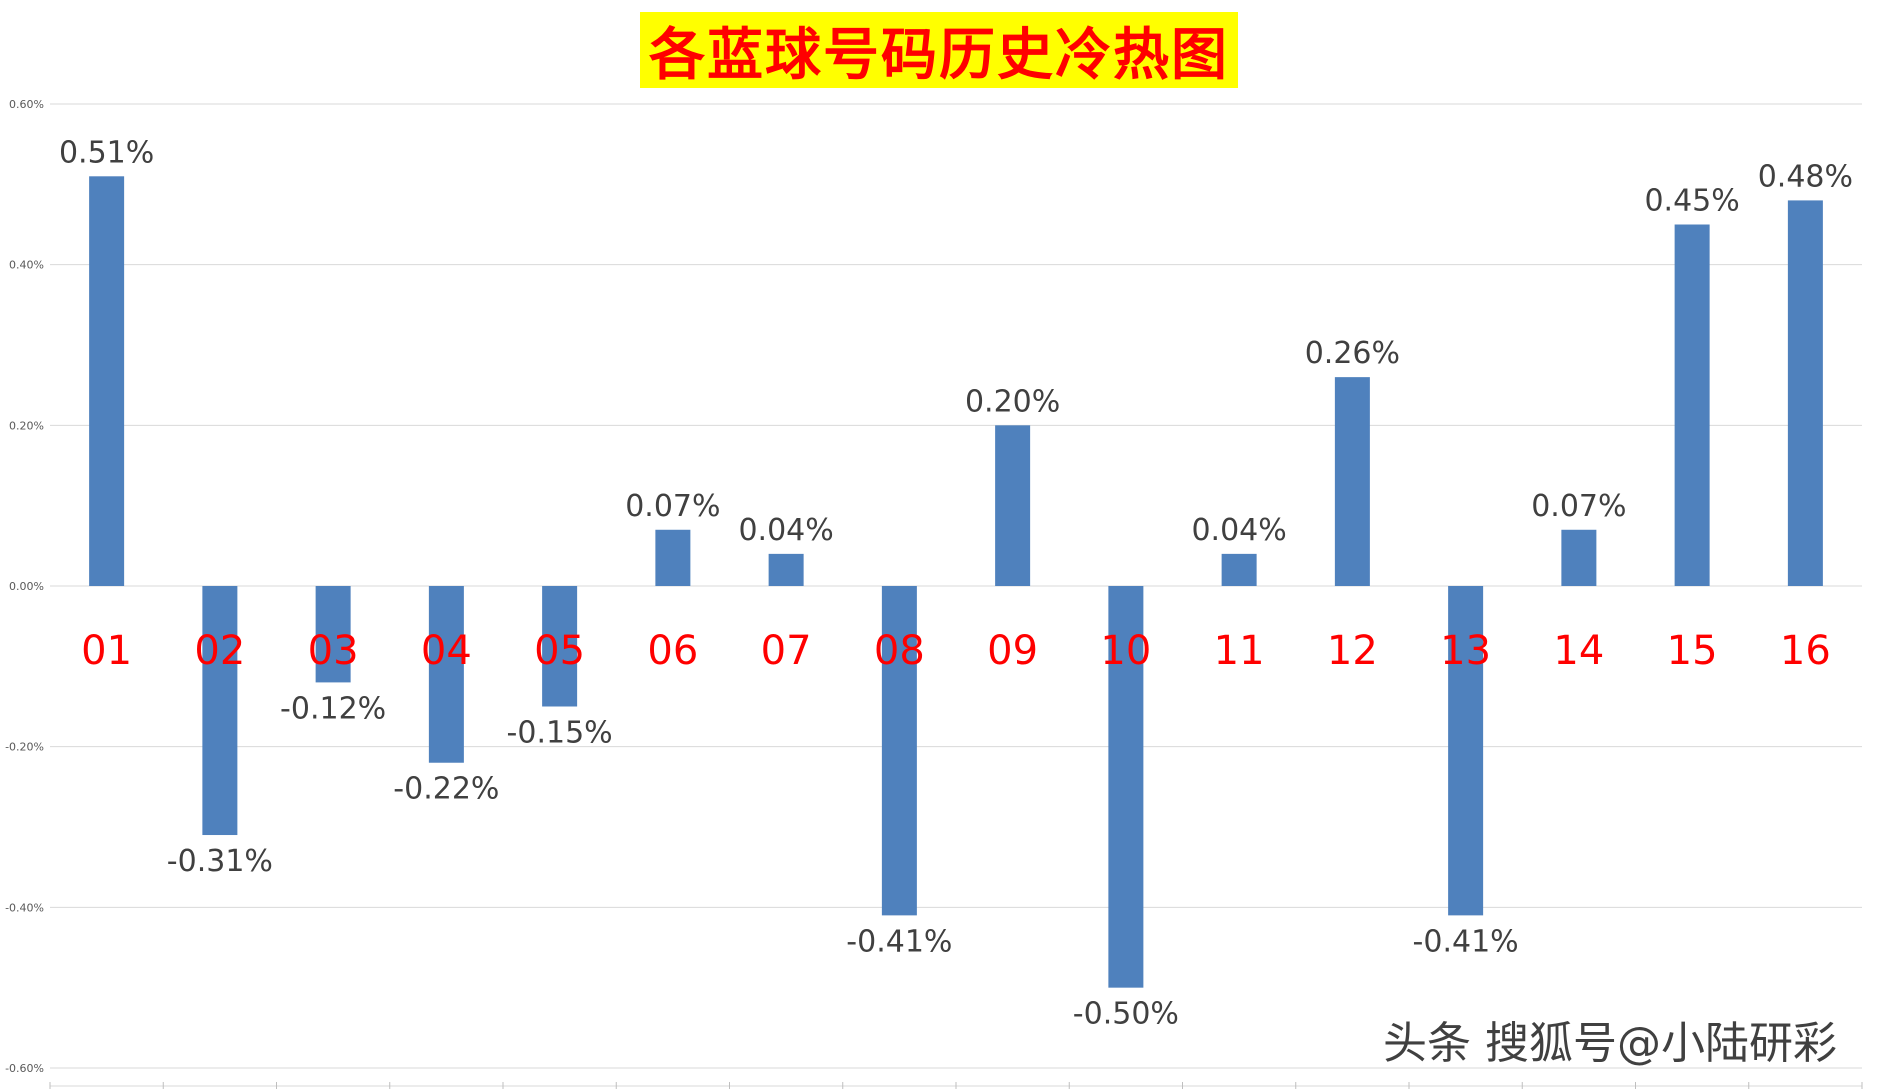 This screenshot has width=1877, height=1089. What do you see at coordinates (1126, 1014) in the screenshot?
I see `data-label: -0.50%` at bounding box center [1126, 1014].